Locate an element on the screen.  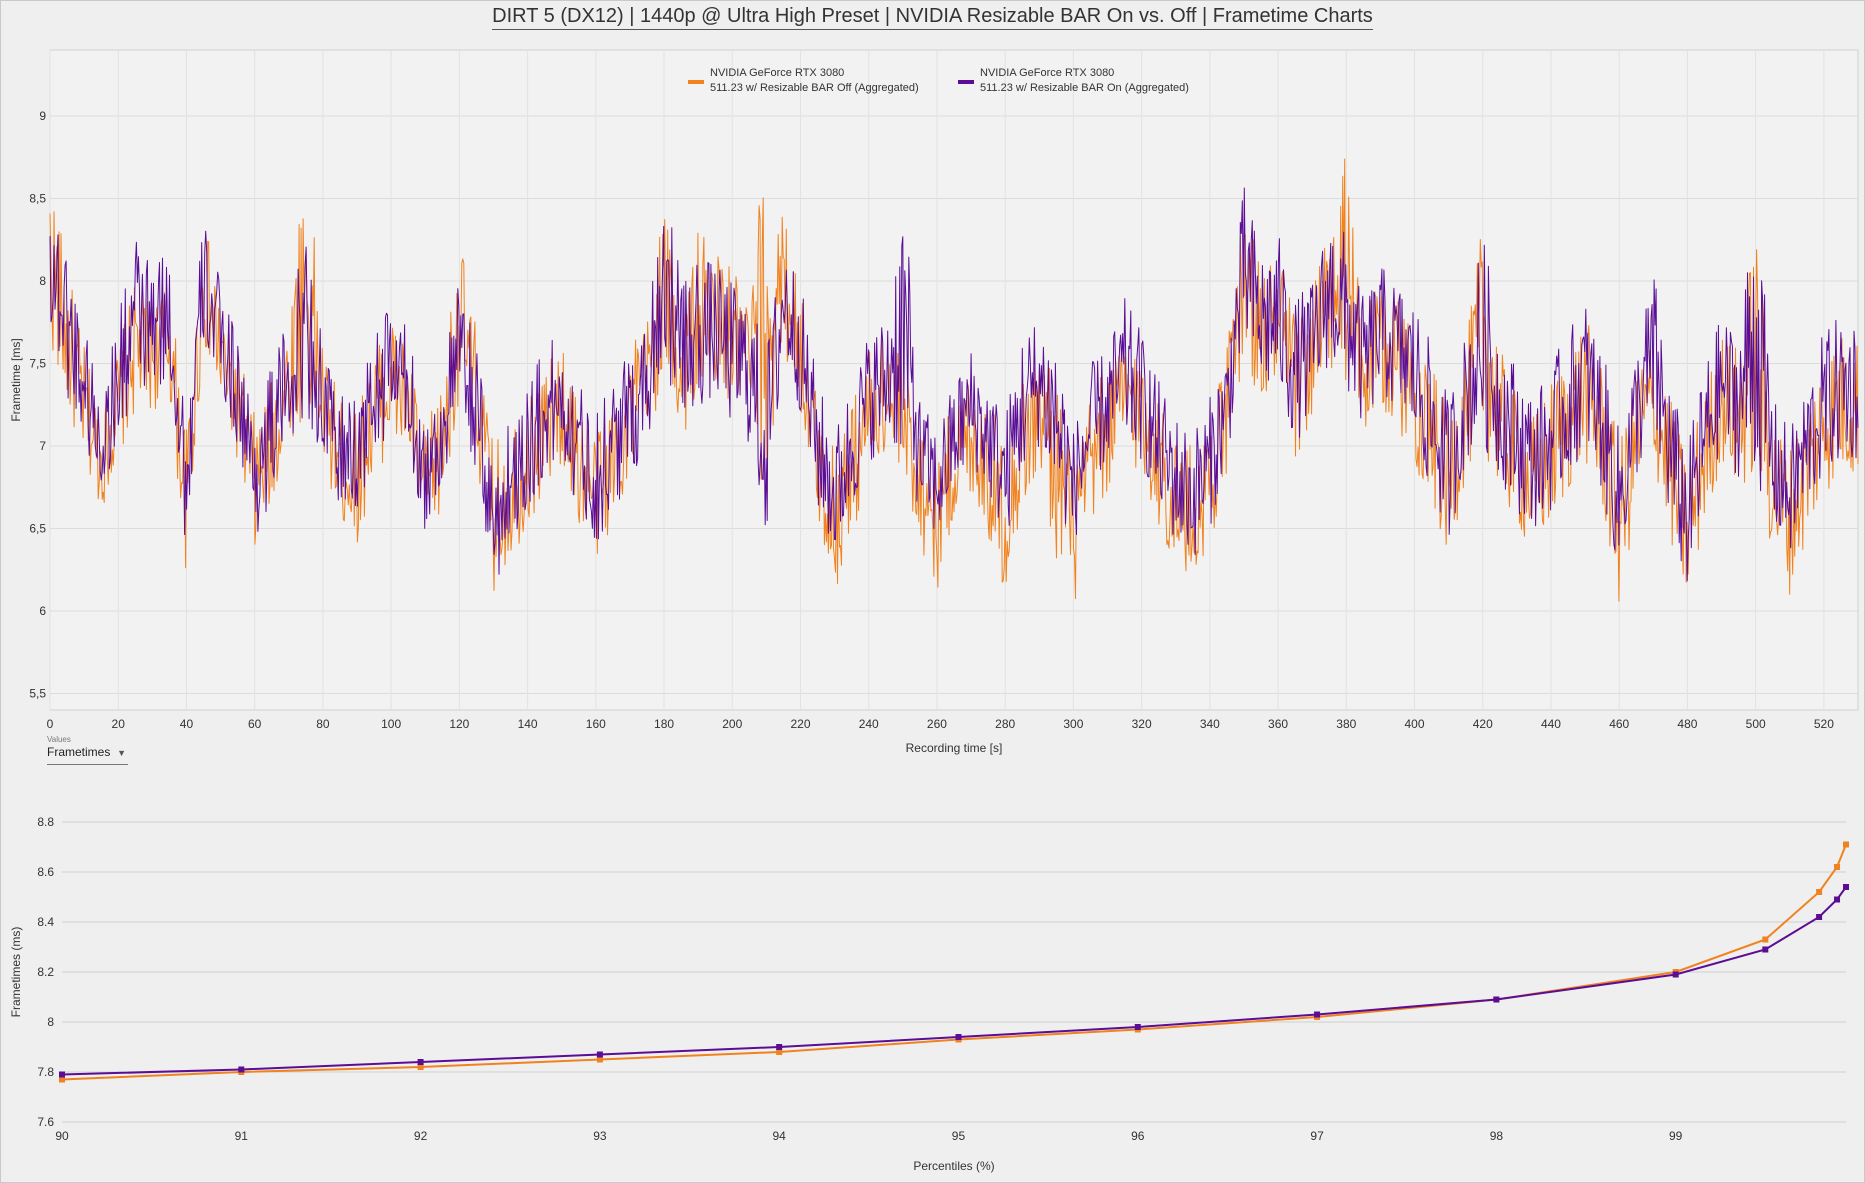
y-tick-label: 6,5 is located at coordinates (37, 529).